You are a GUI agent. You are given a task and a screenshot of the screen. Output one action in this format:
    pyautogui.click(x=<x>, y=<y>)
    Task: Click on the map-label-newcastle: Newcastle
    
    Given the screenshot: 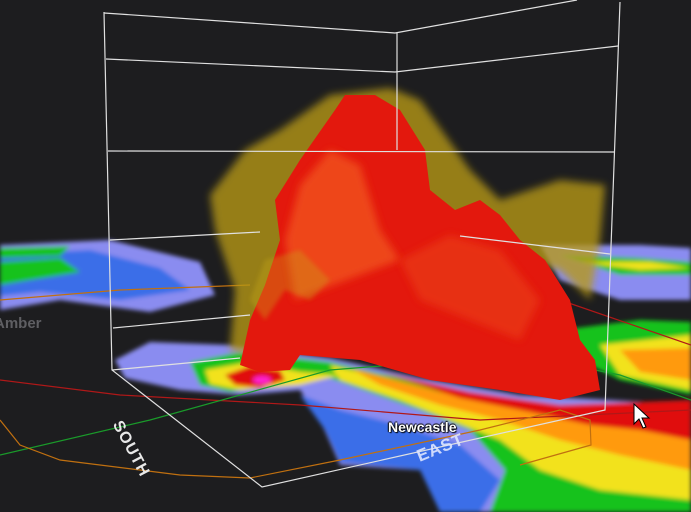 What is the action you would take?
    pyautogui.click(x=422, y=427)
    